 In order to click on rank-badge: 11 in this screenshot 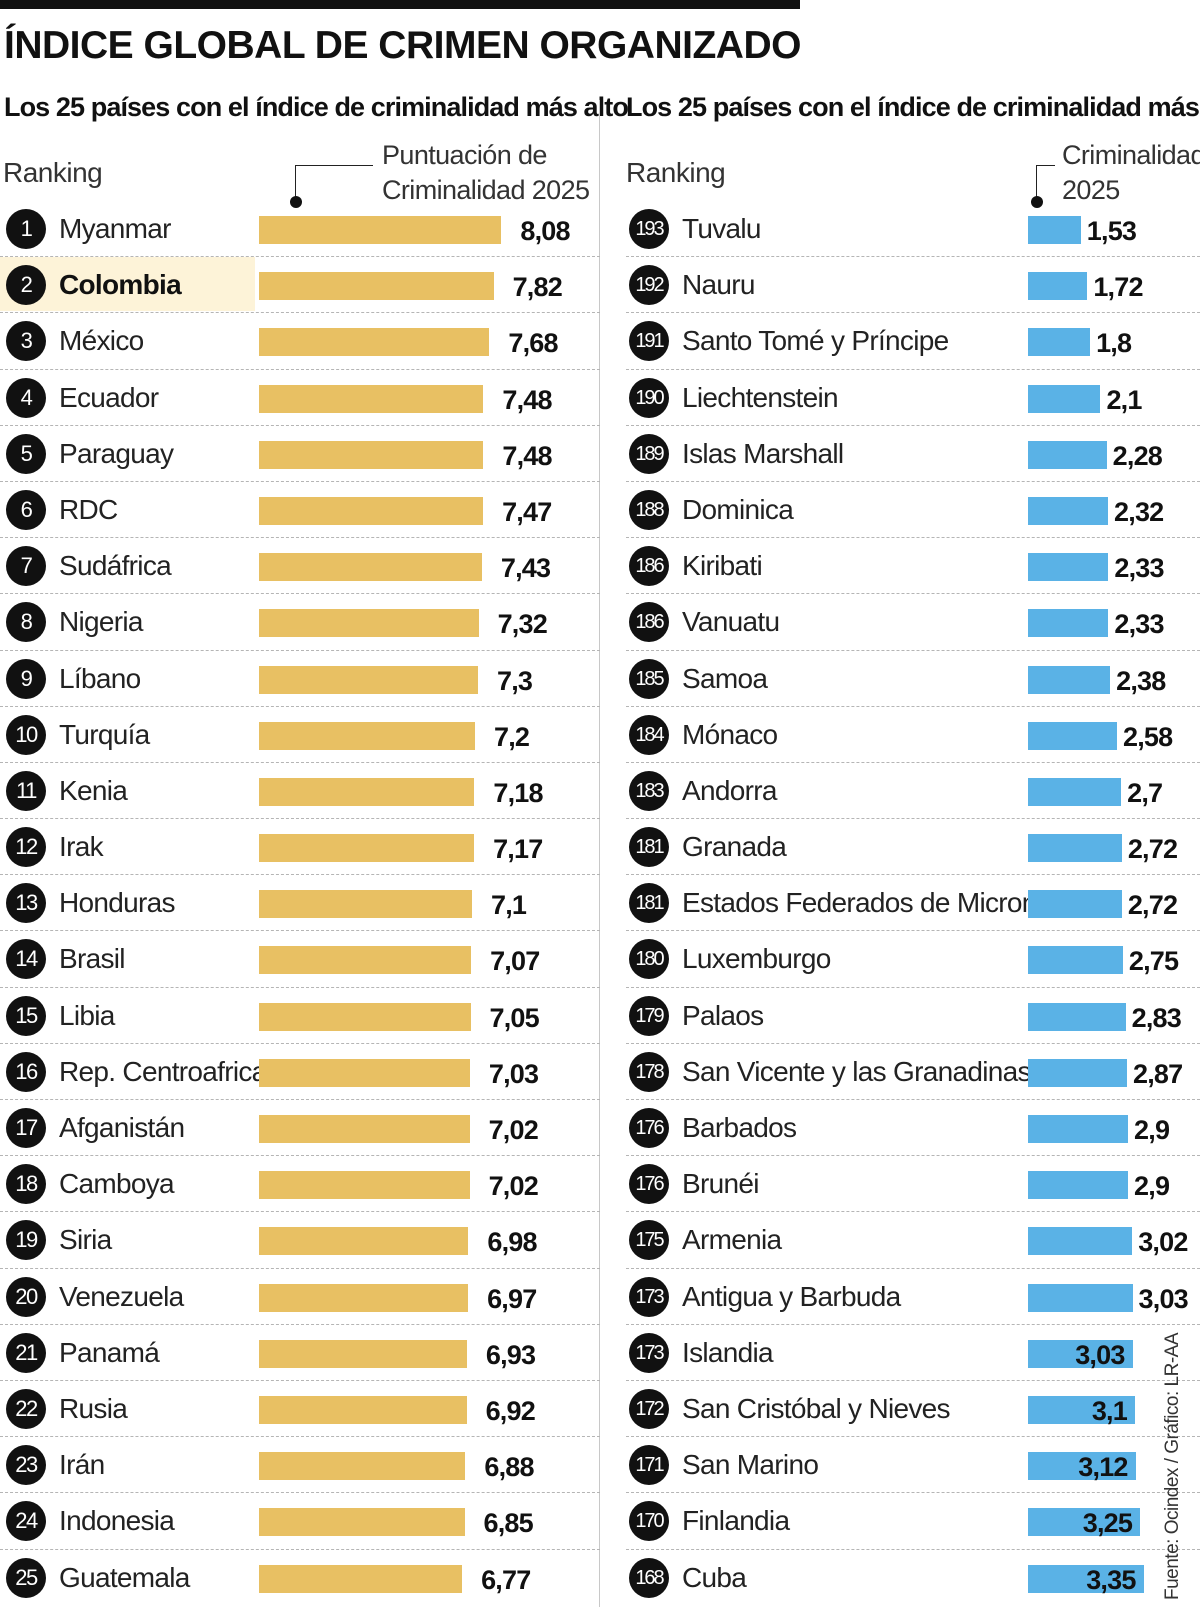, I will do `click(26, 790)`.